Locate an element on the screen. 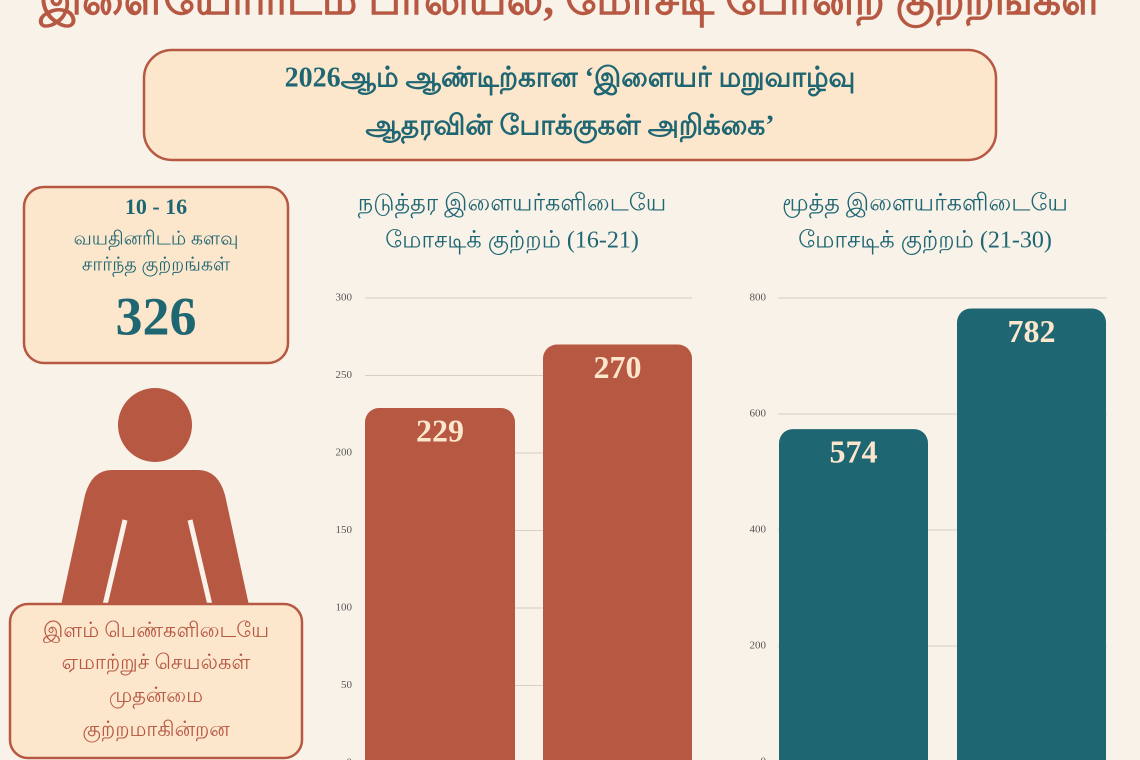 The height and width of the screenshot is (760, 1140). chart-title: மோசடிக் குற்றம் (16-21) is located at coordinates (512, 241).